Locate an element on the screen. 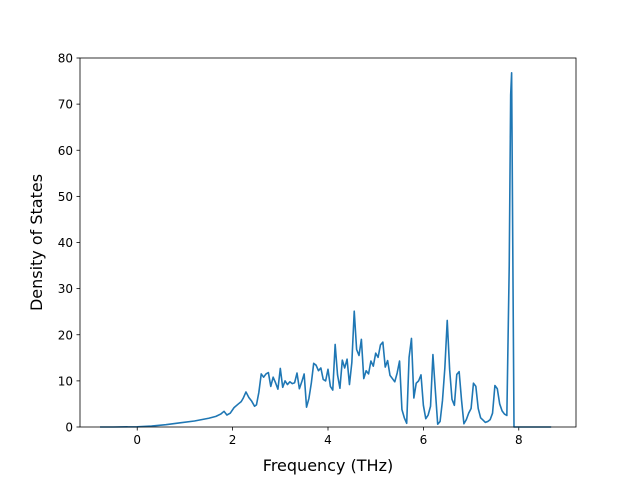  x-tick-label: 6 is located at coordinates (424, 440).